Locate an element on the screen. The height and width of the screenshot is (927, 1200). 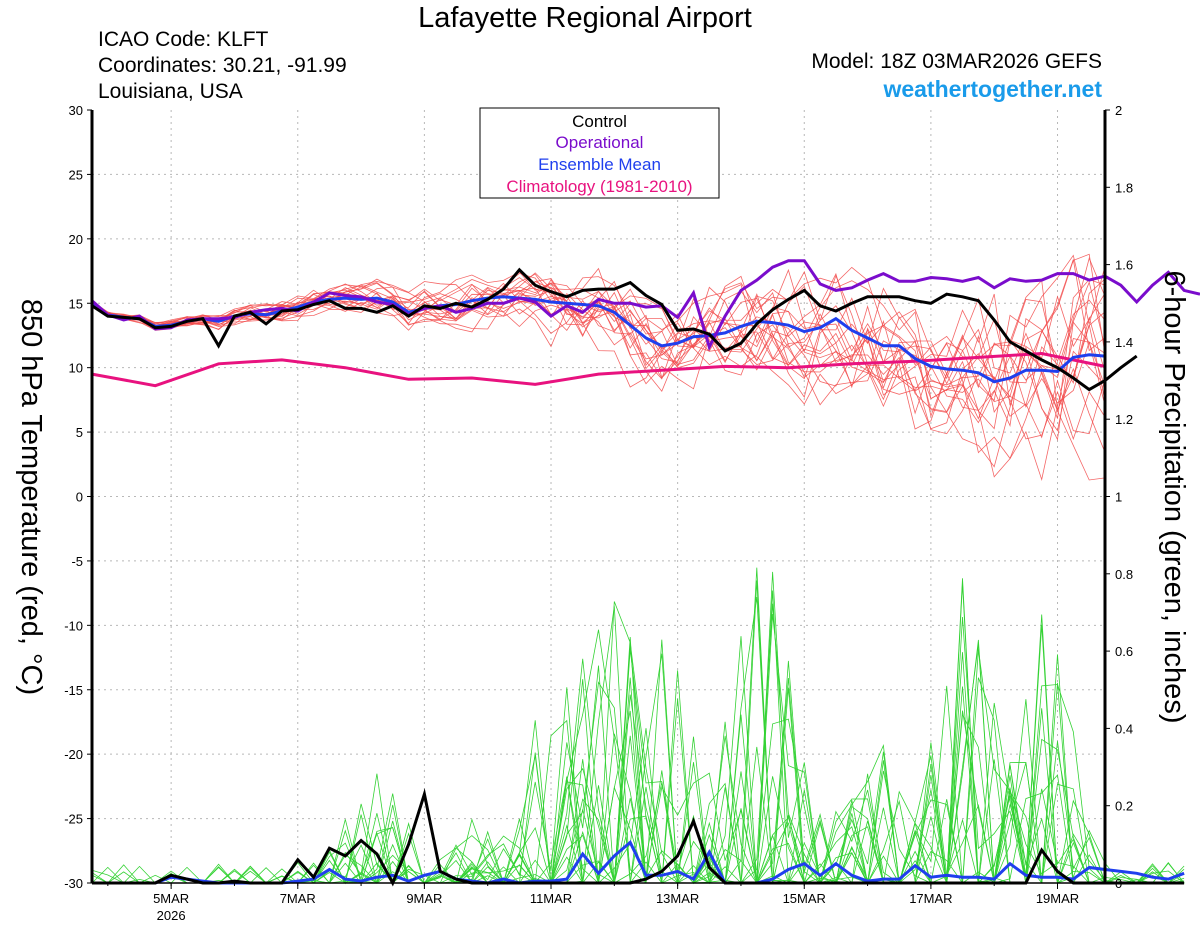
y2-tick-label: 0.6 is located at coordinates (1124, 651).